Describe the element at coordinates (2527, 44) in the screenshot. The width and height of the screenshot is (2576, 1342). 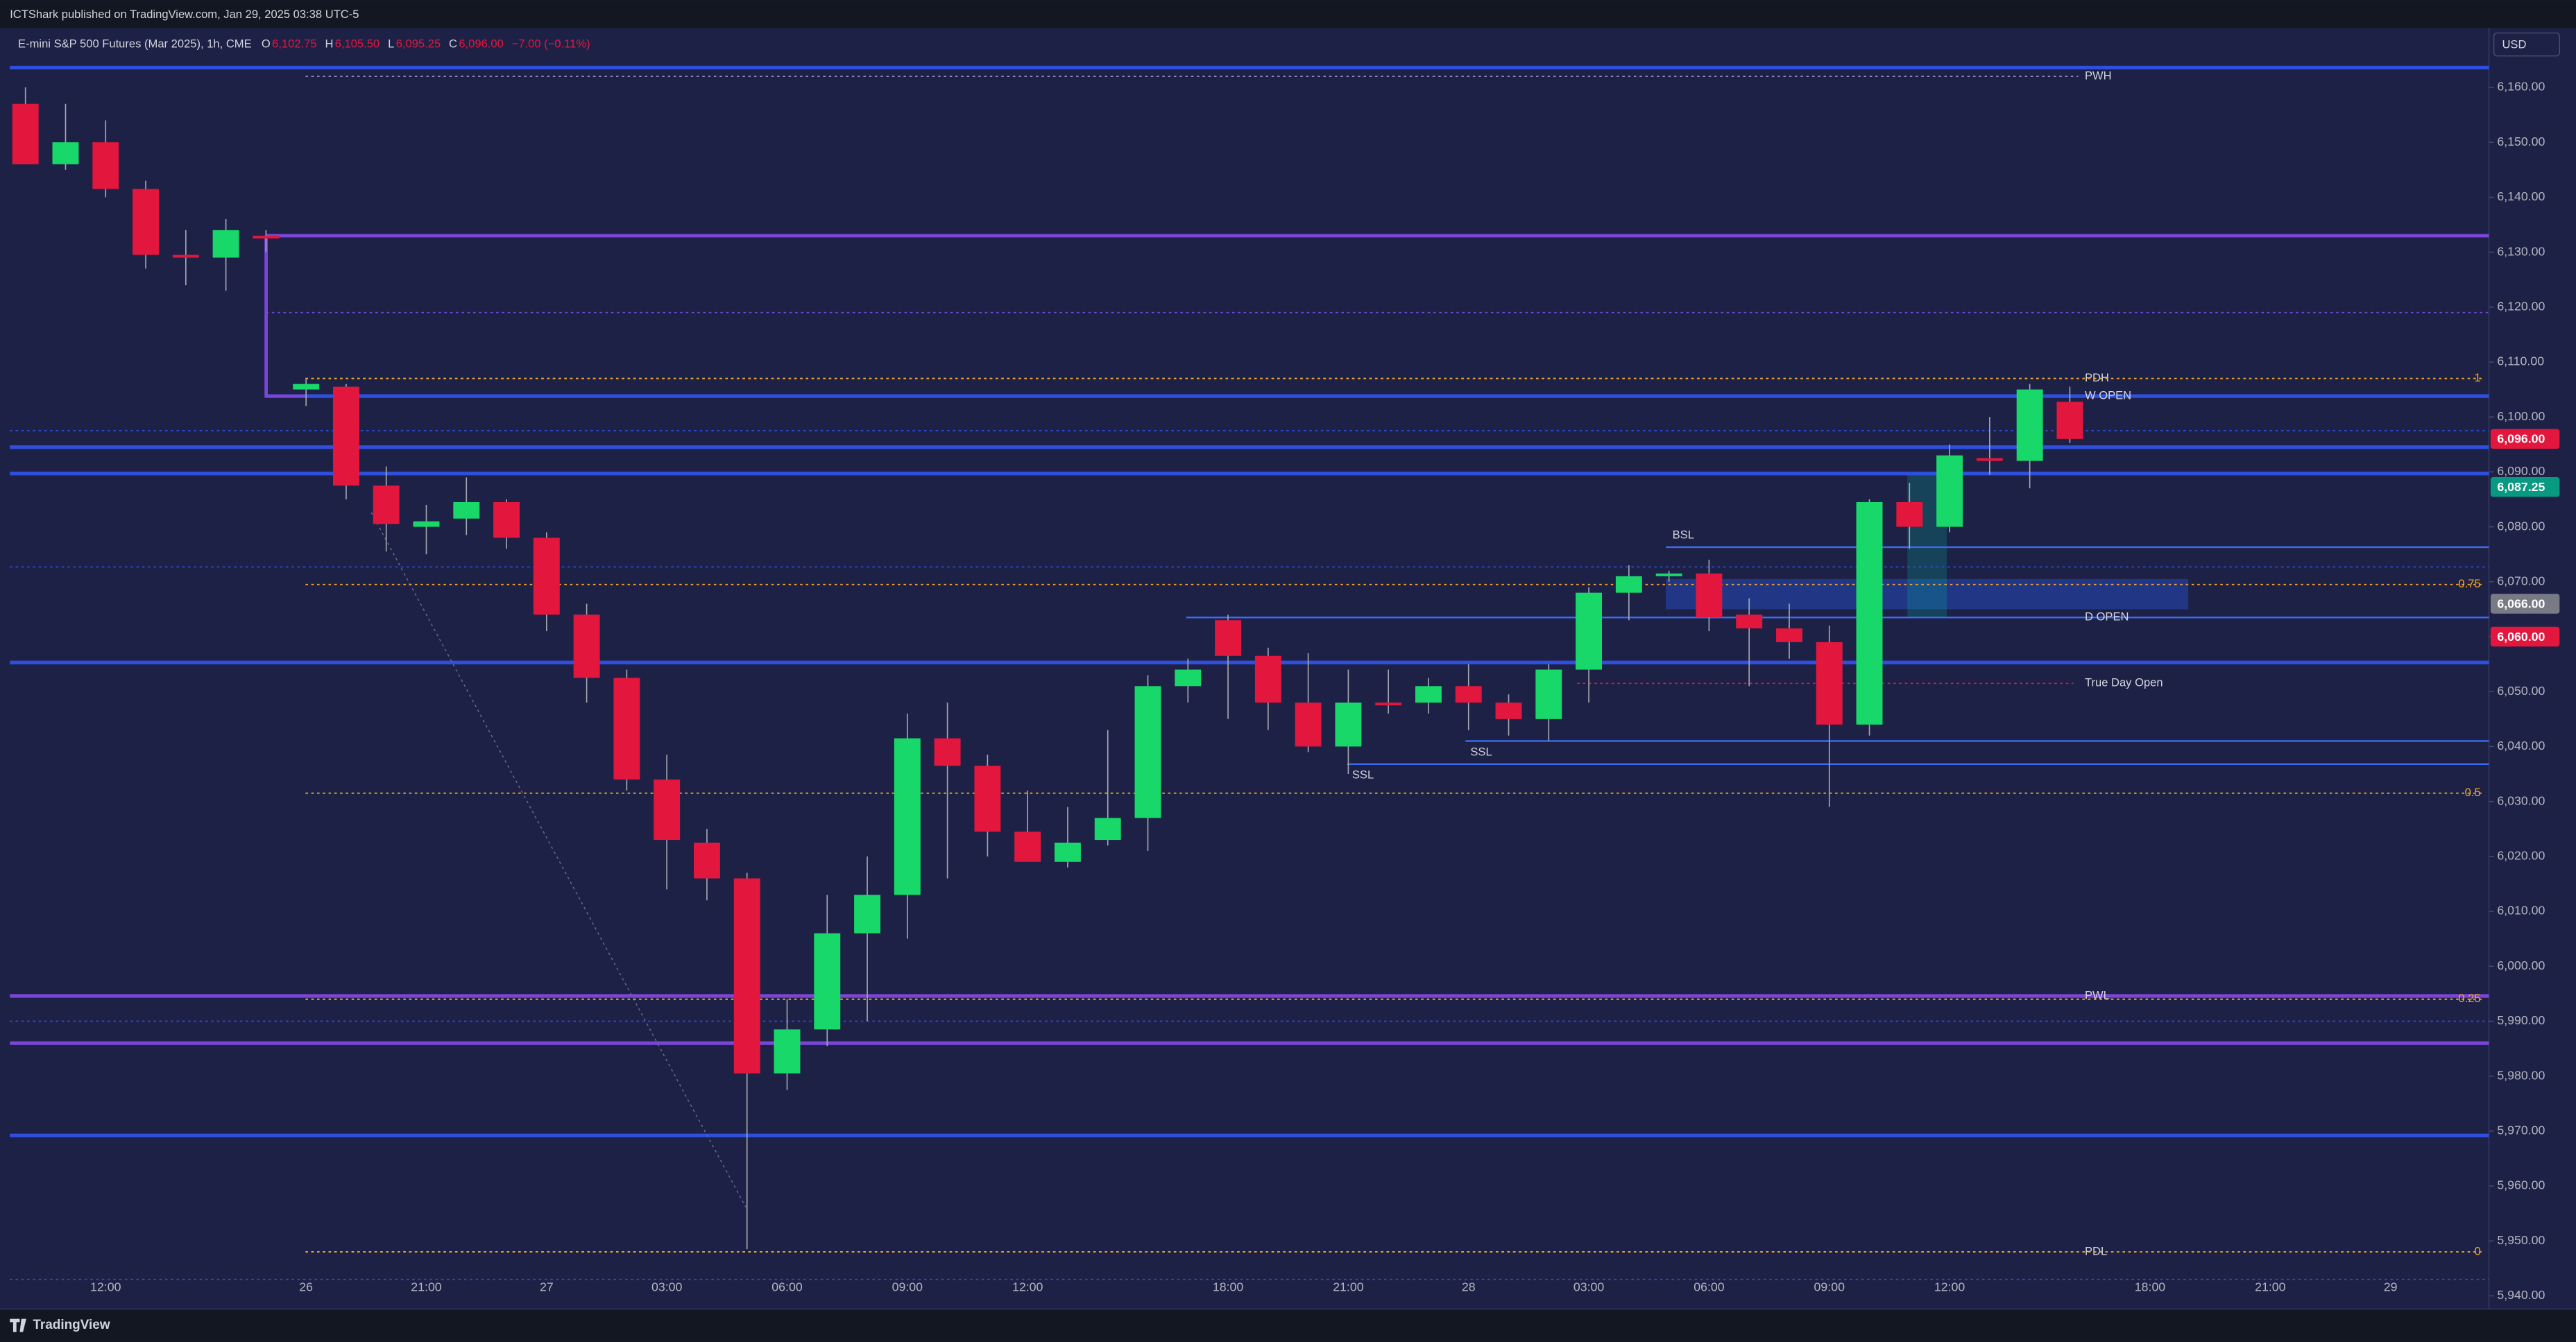
I see `currency-box` at that location.